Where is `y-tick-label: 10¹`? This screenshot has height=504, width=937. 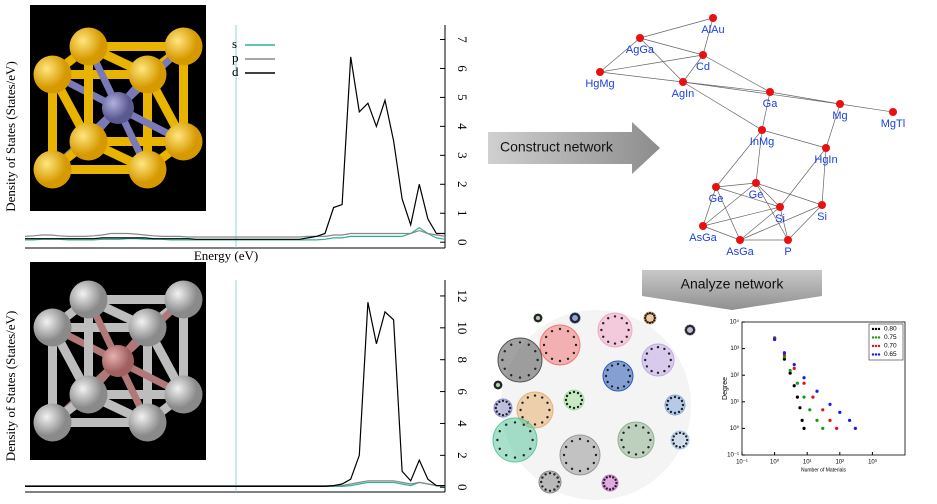 y-tick-label: 10¹ is located at coordinates (734, 402).